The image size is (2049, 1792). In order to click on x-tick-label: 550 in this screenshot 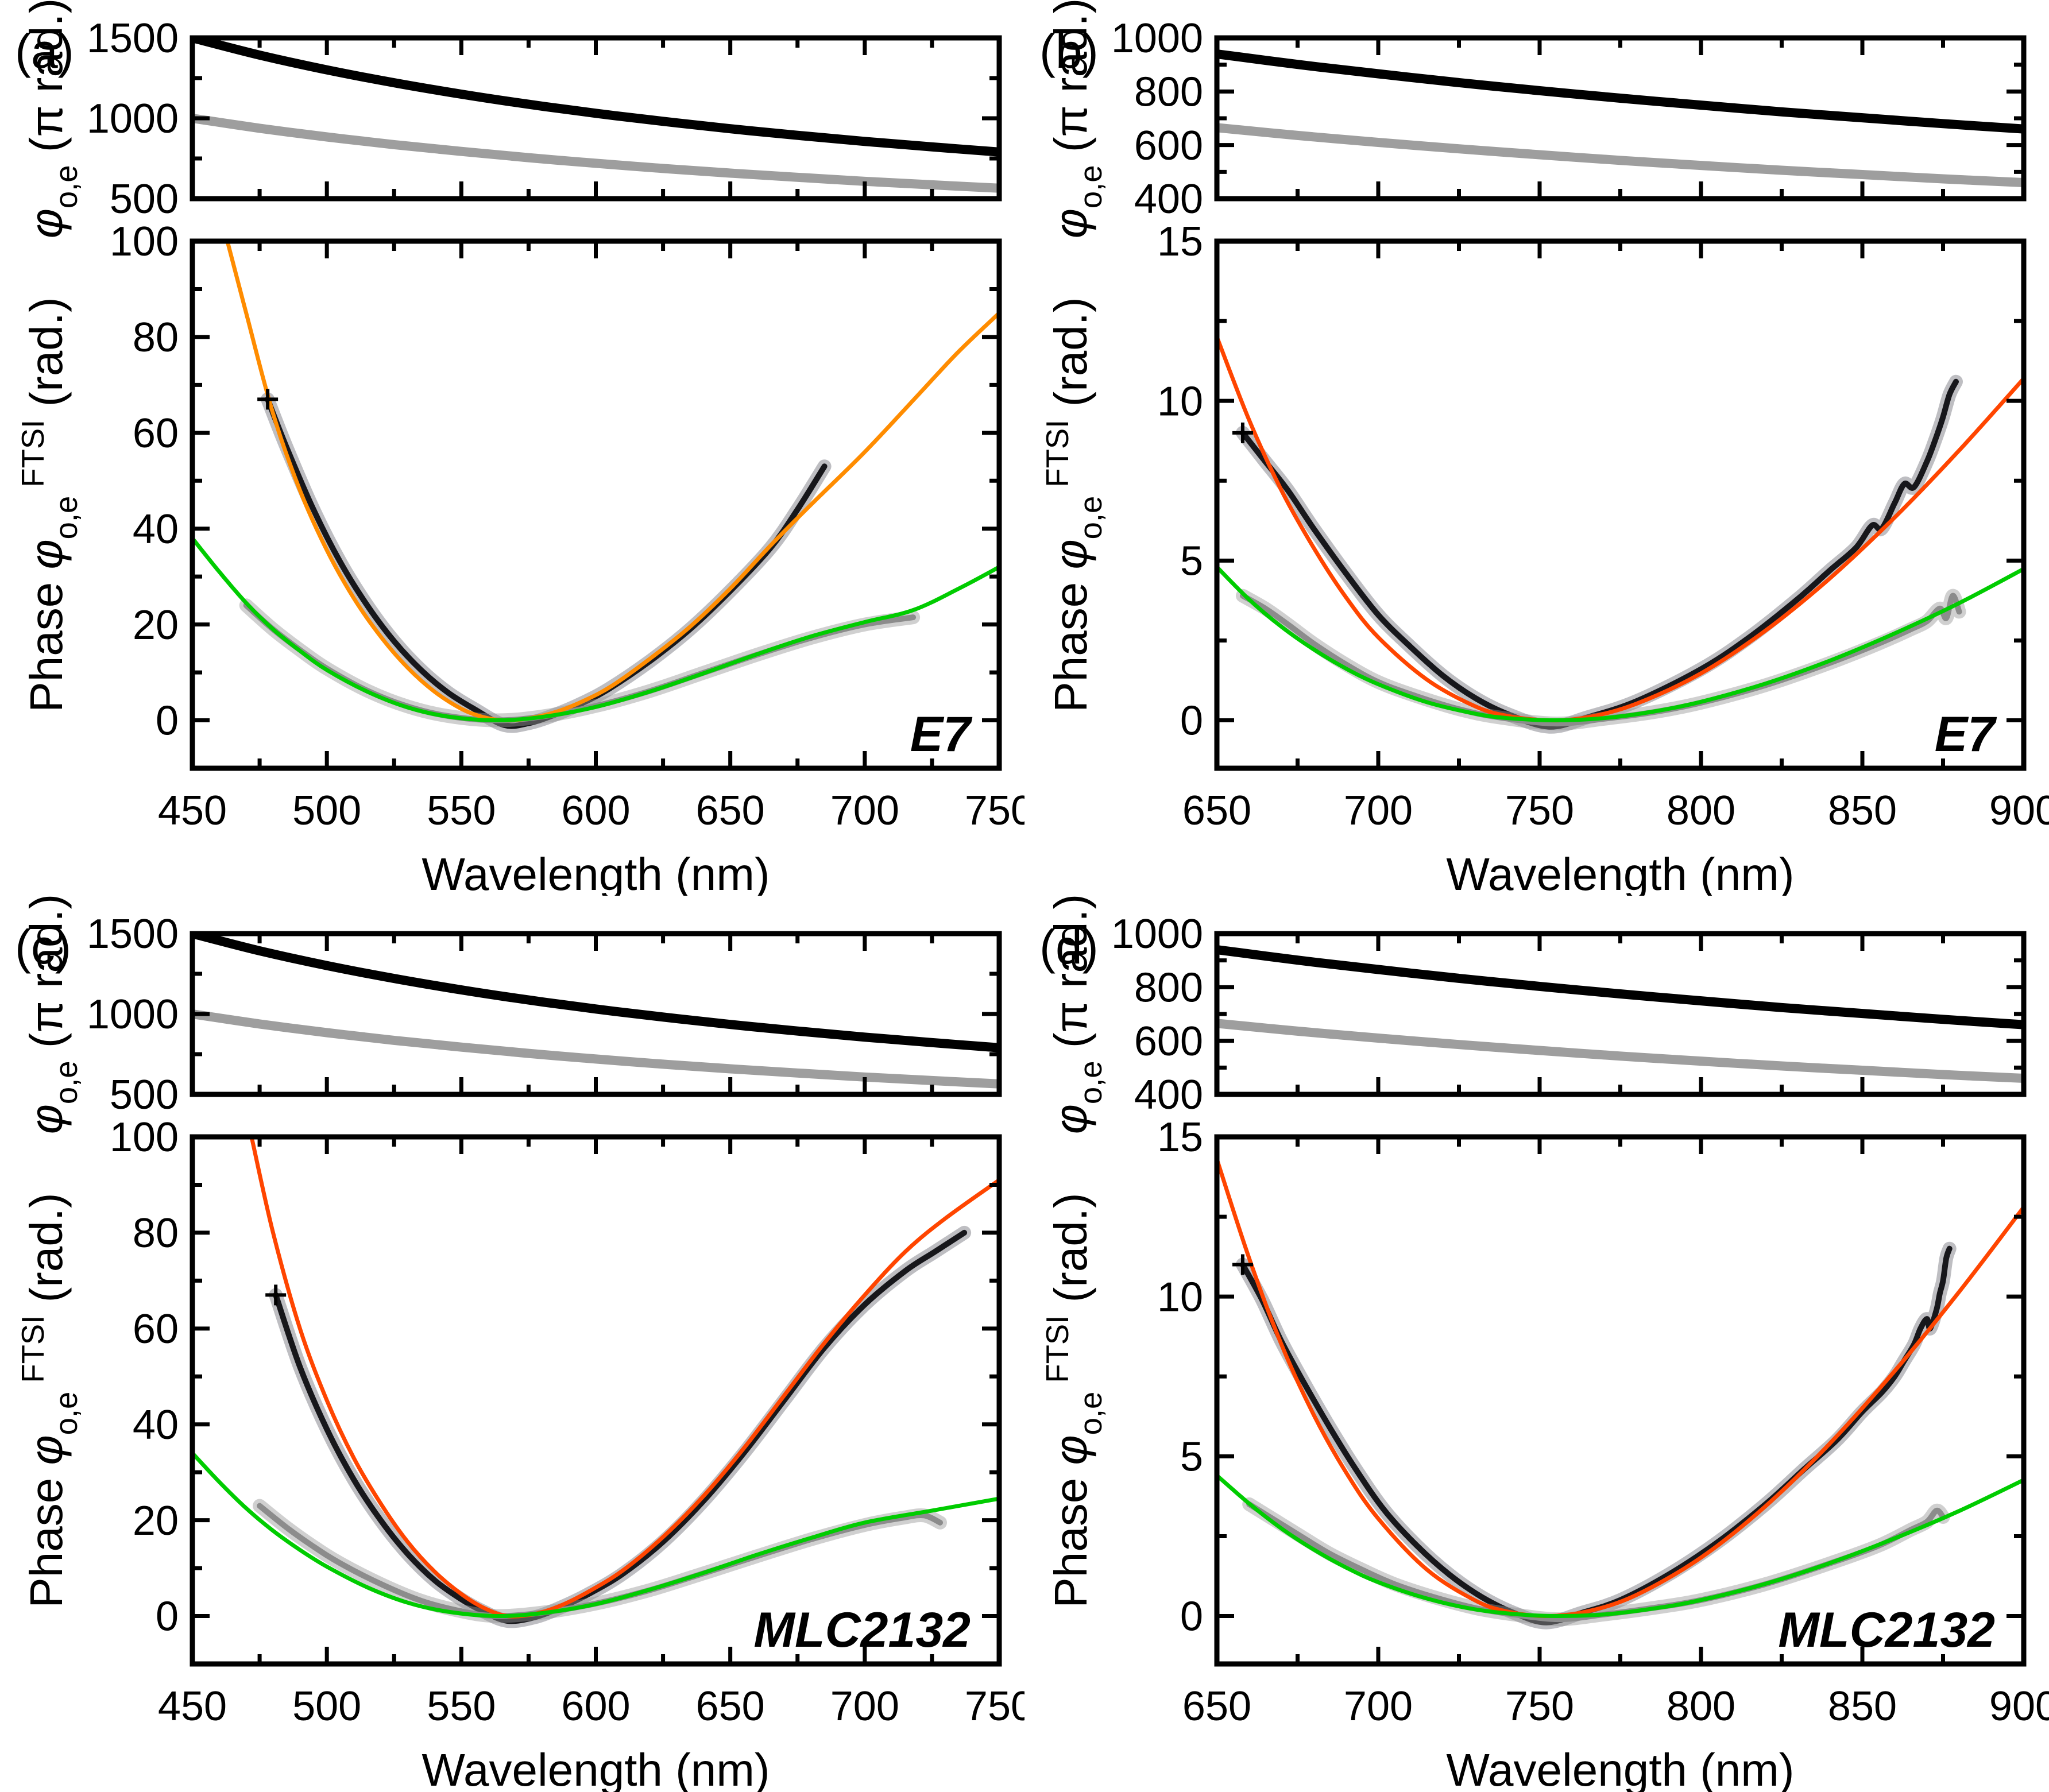, I will do `click(461, 1706)`.